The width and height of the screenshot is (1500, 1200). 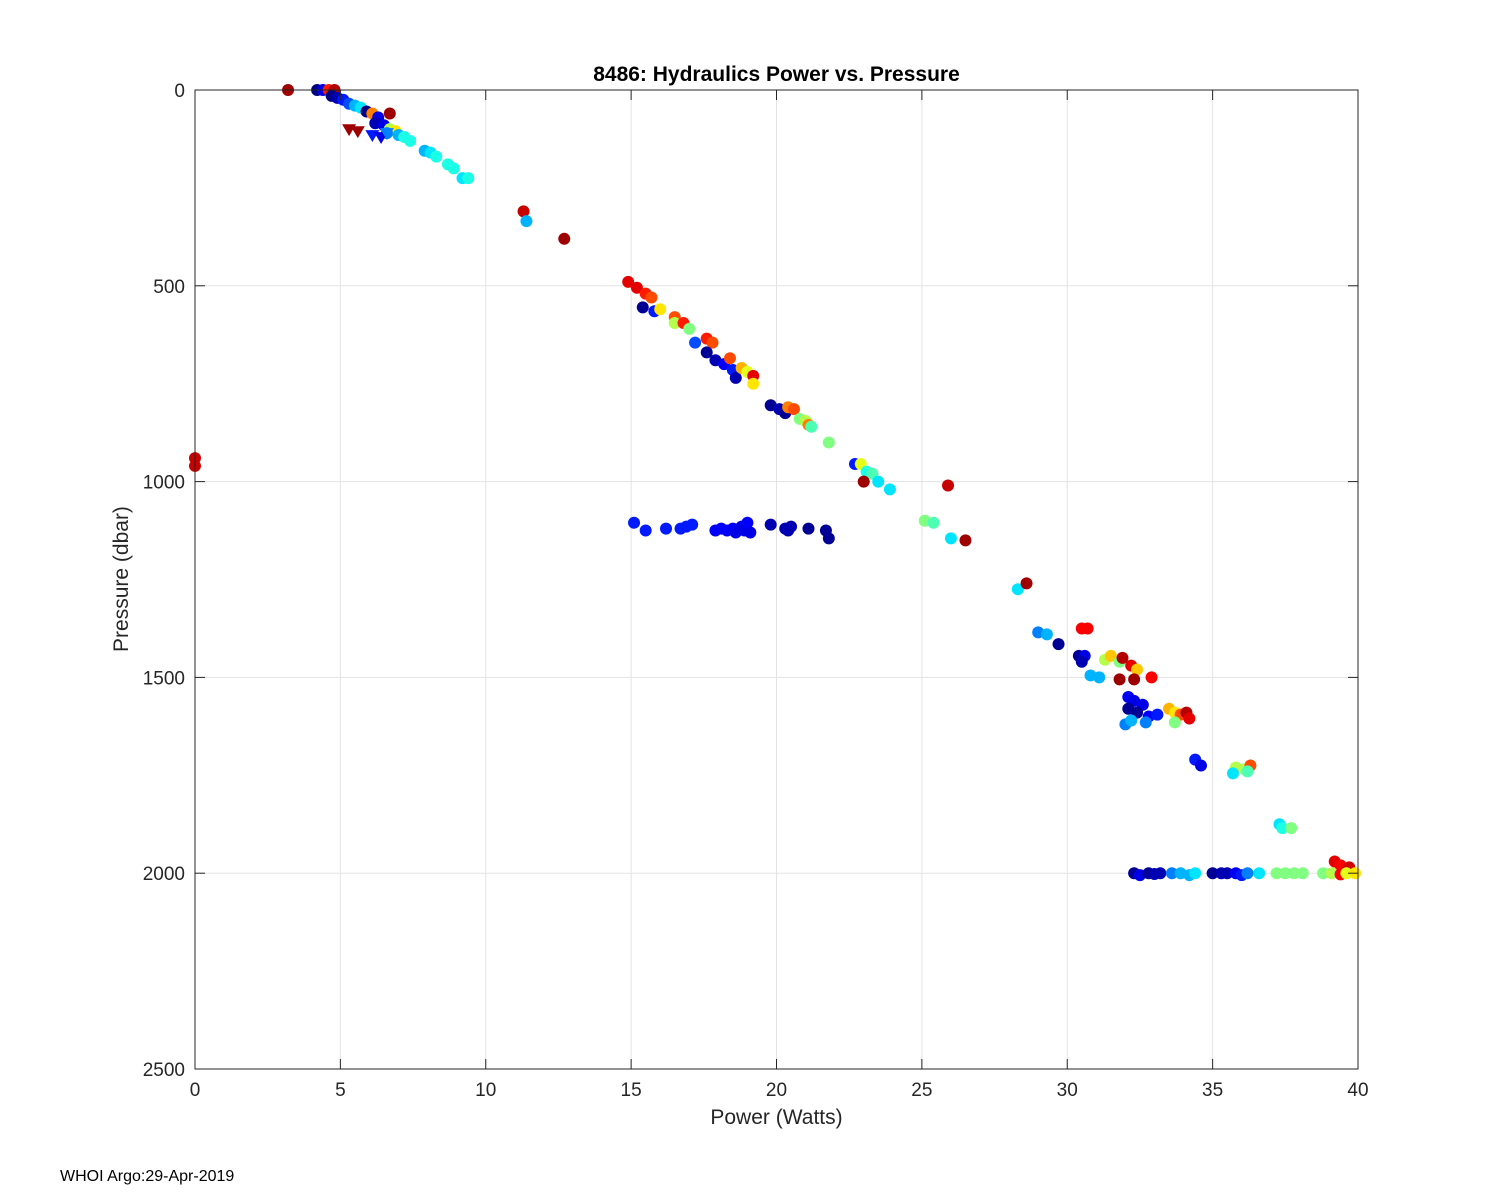 What do you see at coordinates (121, 579) in the screenshot?
I see `y-axis-label: Pressure (dbar)` at bounding box center [121, 579].